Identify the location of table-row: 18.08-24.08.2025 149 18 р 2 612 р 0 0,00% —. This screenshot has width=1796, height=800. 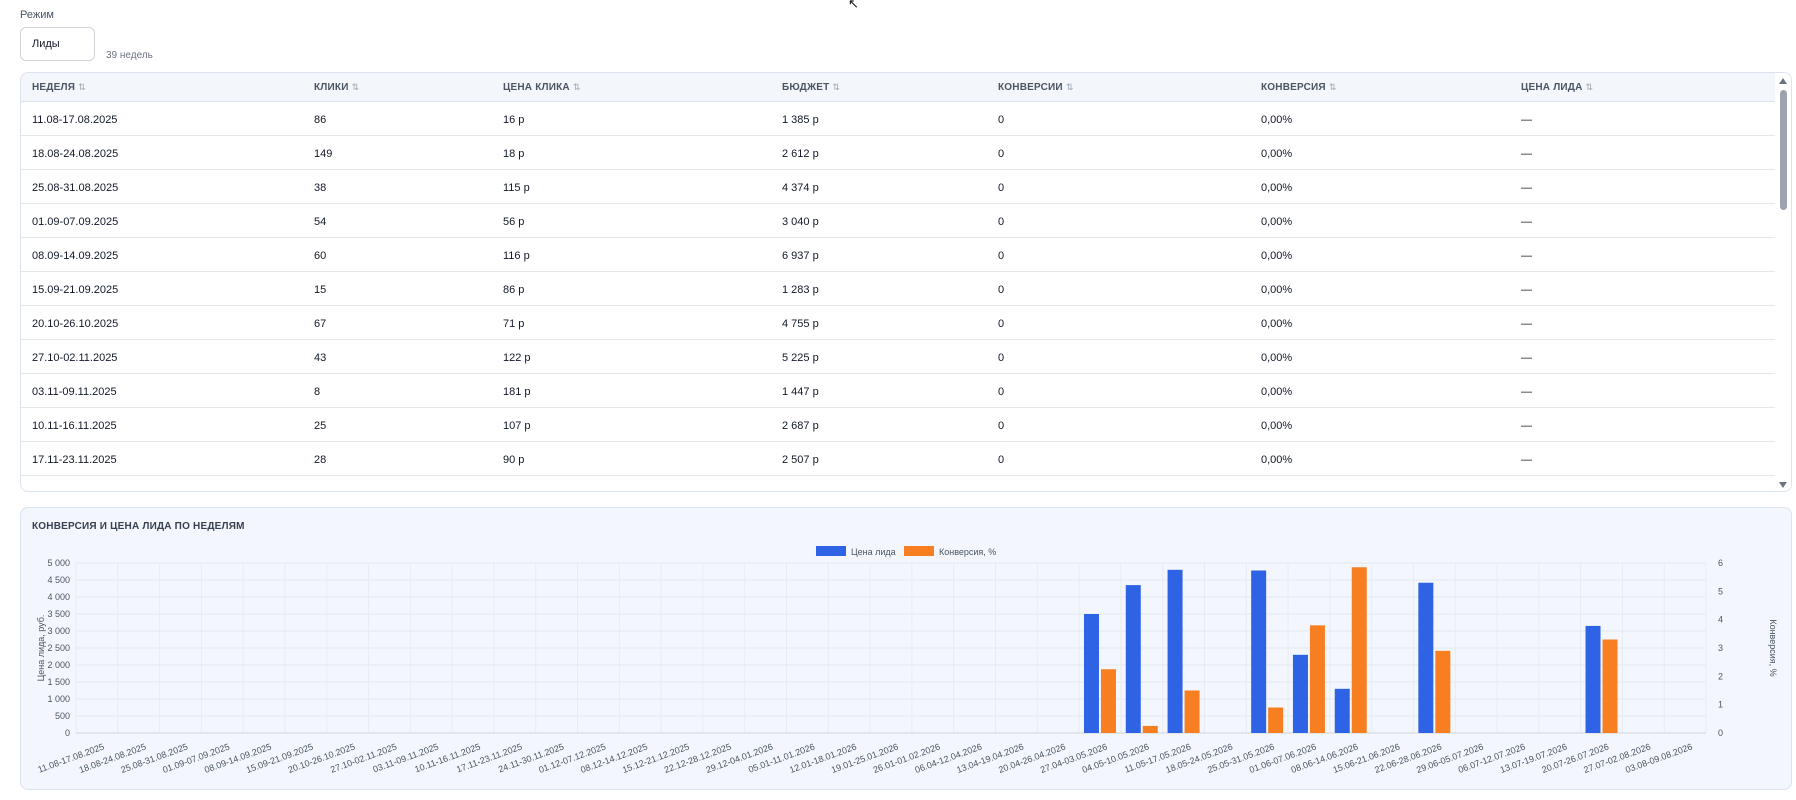
(898, 153).